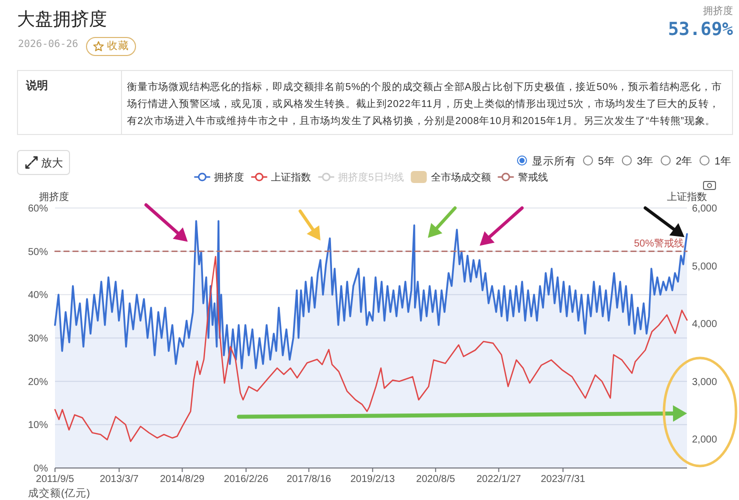 This screenshot has width=739, height=500. Describe the element at coordinates (38, 382) in the screenshot. I see `y-tick-label: 20%` at that location.